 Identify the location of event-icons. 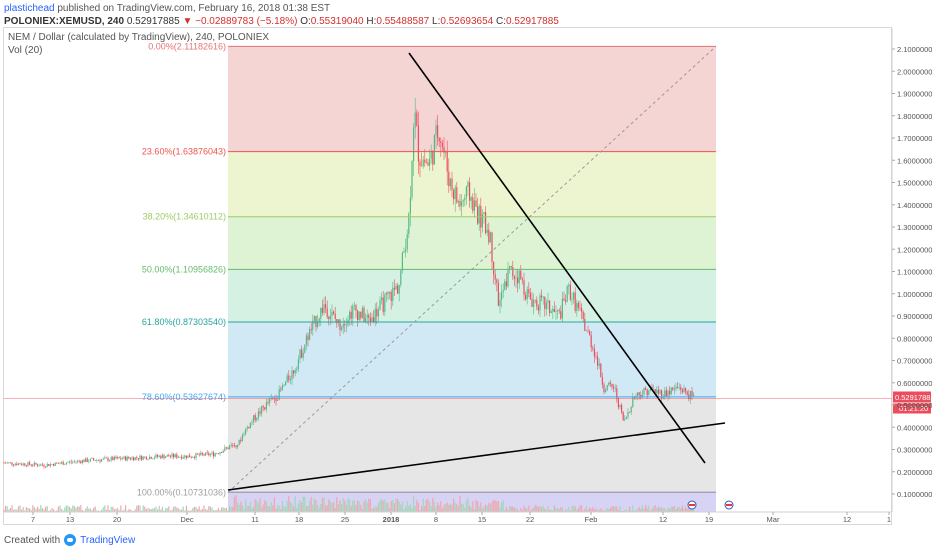
(710, 505).